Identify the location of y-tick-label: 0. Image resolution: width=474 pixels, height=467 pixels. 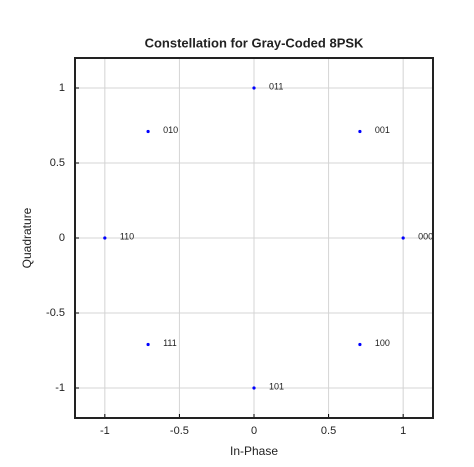
(62, 238).